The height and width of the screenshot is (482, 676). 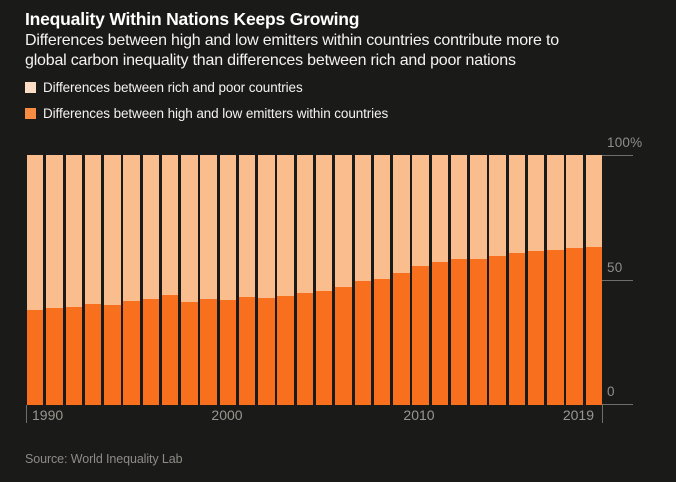 What do you see at coordinates (555, 327) in the screenshot?
I see `bar-segment-within-2017` at bounding box center [555, 327].